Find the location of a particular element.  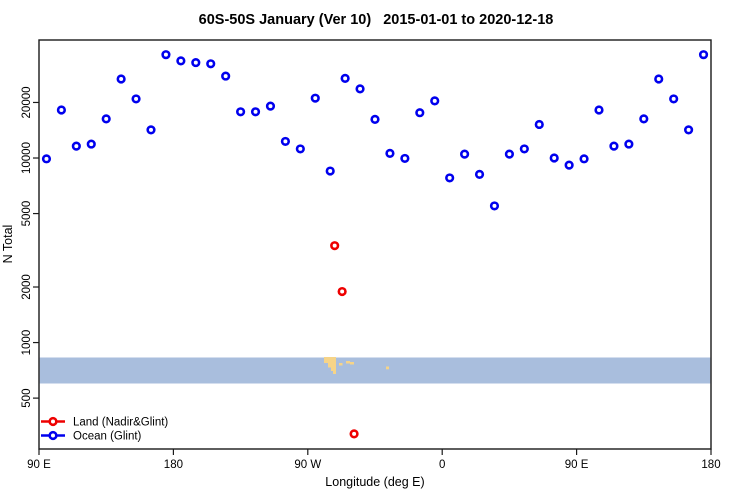

y-tick-label: 1000 is located at coordinates (27, 343).